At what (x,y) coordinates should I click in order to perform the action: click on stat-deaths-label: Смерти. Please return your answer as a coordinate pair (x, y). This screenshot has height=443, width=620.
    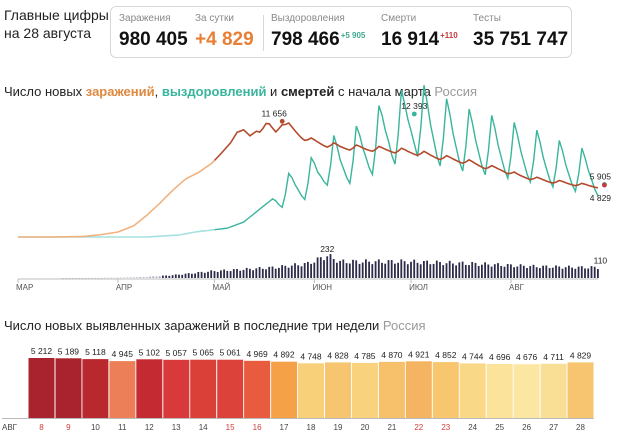
    Looking at the image, I should click on (399, 18).